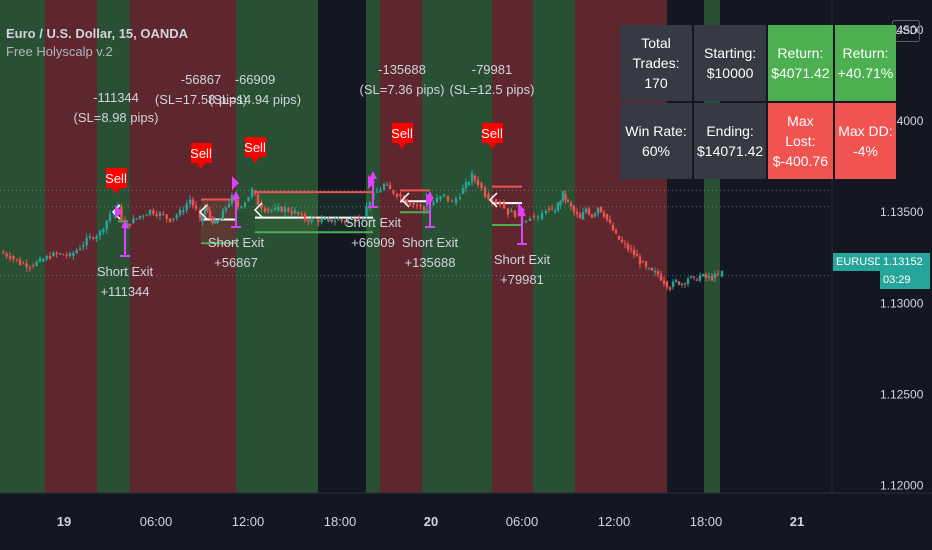 This screenshot has height=550, width=932. I want to click on time-tick-label: 06:00, so click(156, 521).